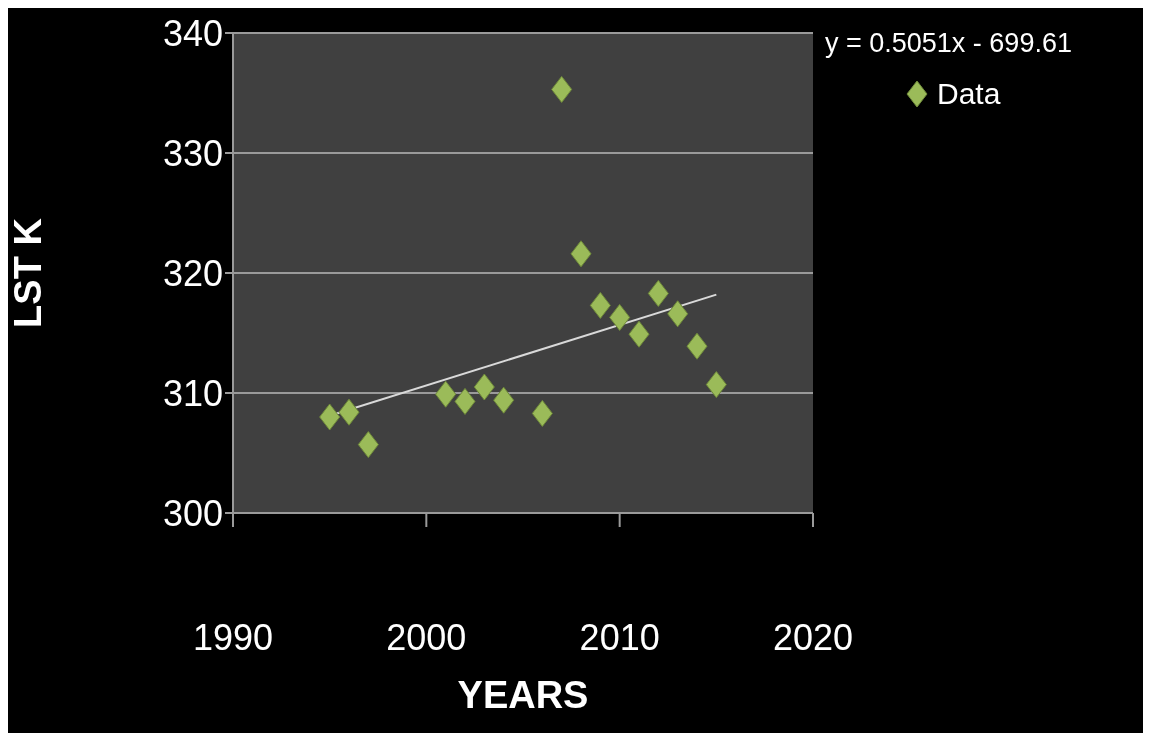  What do you see at coordinates (426, 637) in the screenshot?
I see `x-tick-label: 2000` at bounding box center [426, 637].